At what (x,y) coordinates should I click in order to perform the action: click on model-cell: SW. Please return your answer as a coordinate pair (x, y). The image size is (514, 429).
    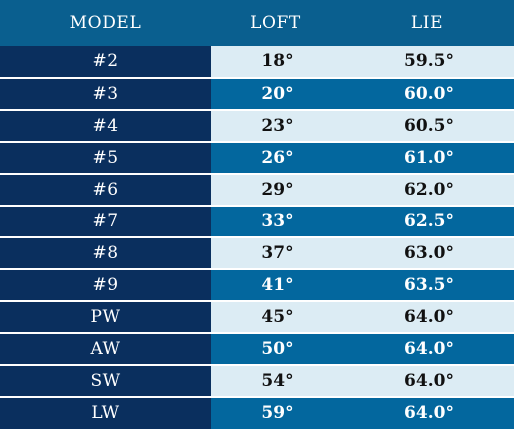
    Looking at the image, I should click on (105, 381).